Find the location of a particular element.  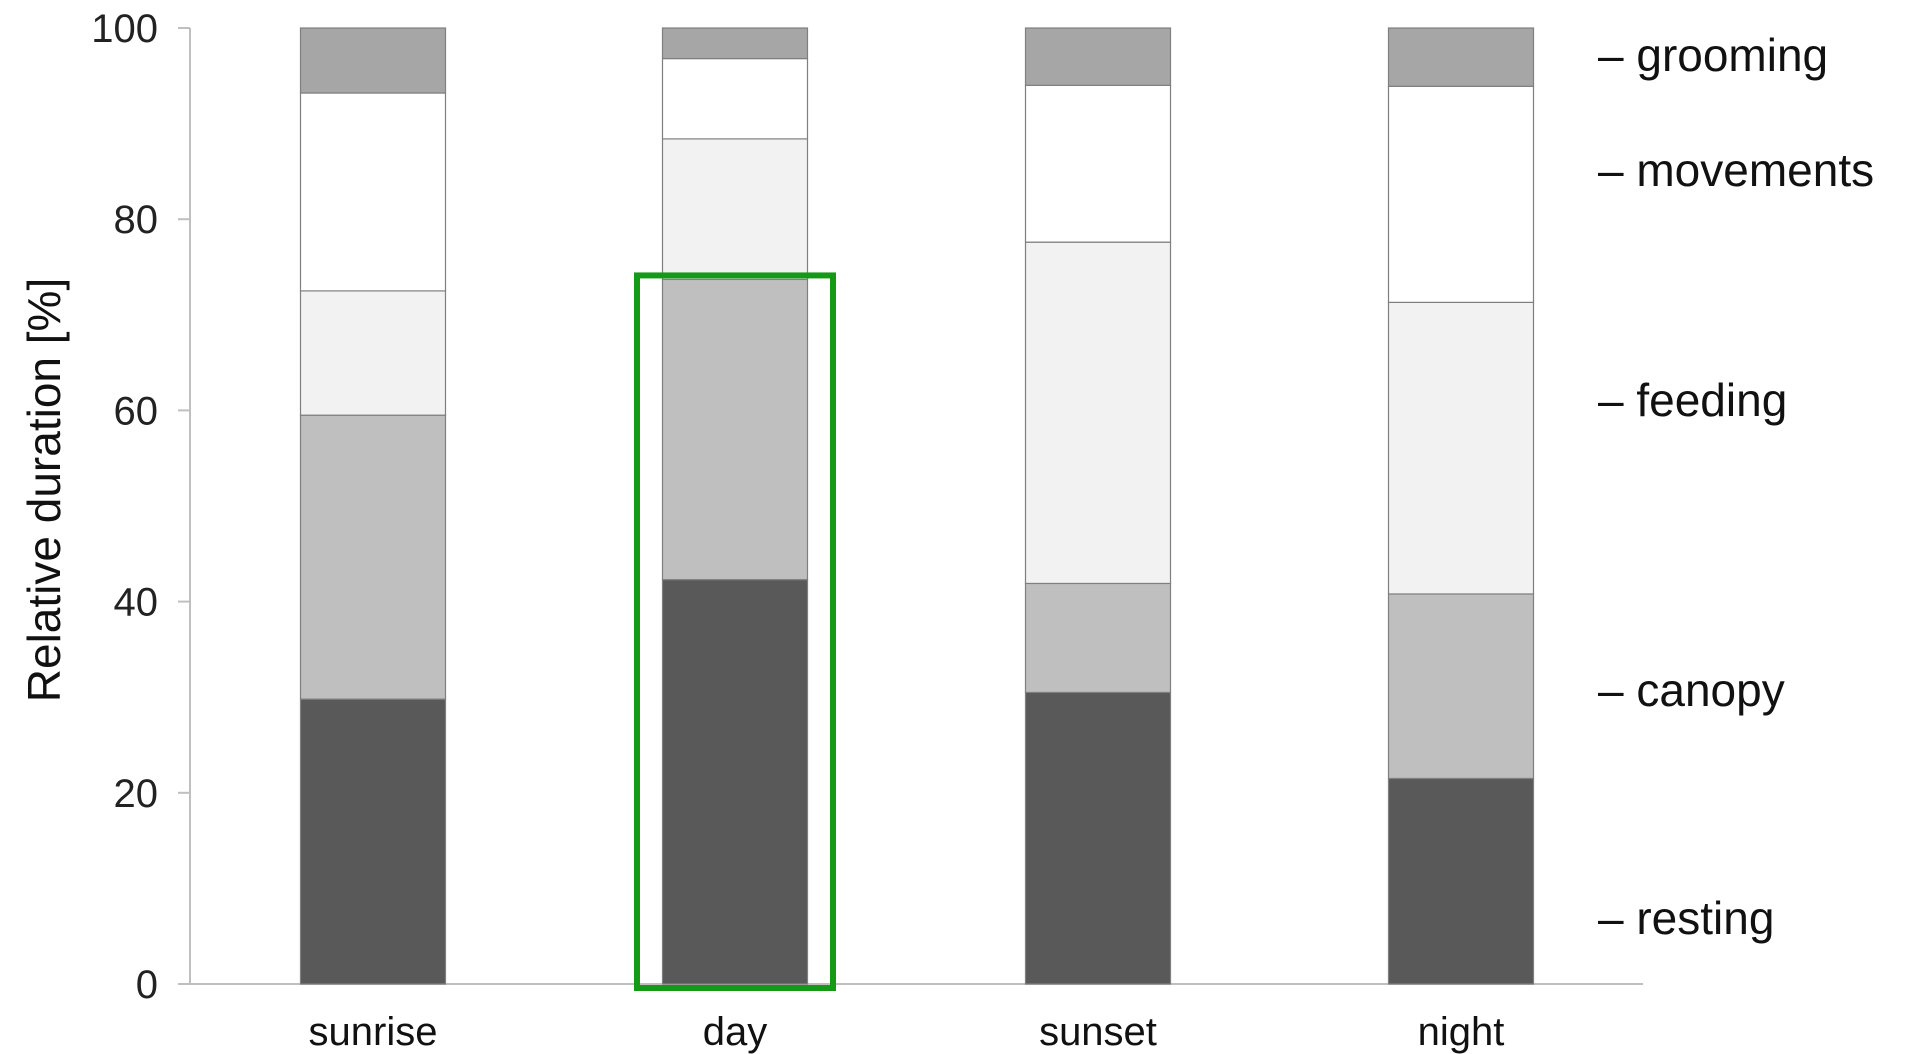

y-tick-label: 20 is located at coordinates (136, 794).